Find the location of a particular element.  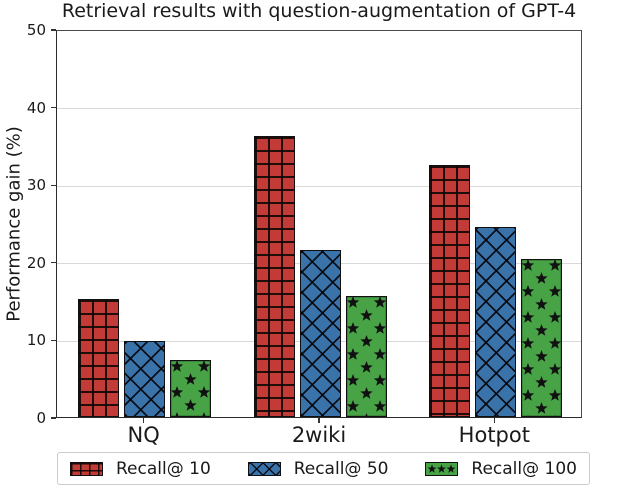

legend-entry: Recall@ 10 is located at coordinates (140, 469).